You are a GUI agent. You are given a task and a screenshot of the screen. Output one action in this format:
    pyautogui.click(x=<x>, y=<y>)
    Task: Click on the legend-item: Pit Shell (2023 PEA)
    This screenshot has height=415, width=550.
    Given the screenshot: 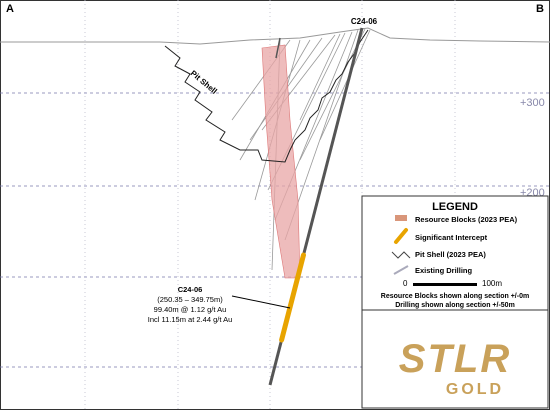 What is the action you would take?
    pyautogui.click(x=450, y=254)
    